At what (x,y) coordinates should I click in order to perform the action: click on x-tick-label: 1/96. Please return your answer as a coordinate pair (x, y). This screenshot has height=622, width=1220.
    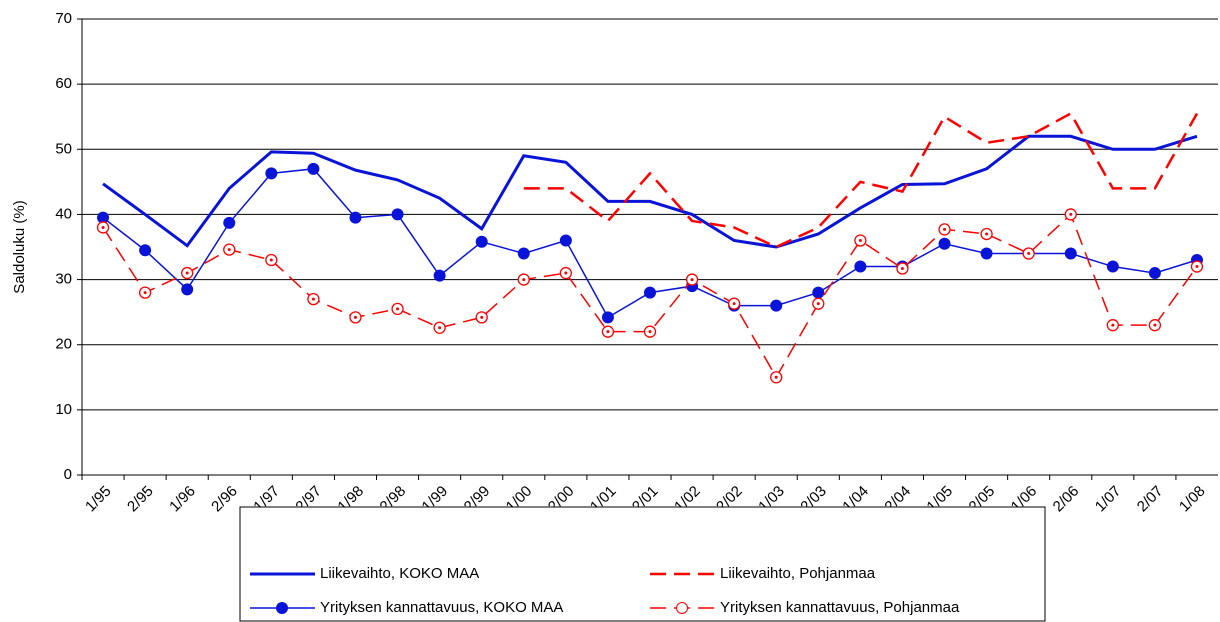
    Looking at the image, I should click on (182, 499).